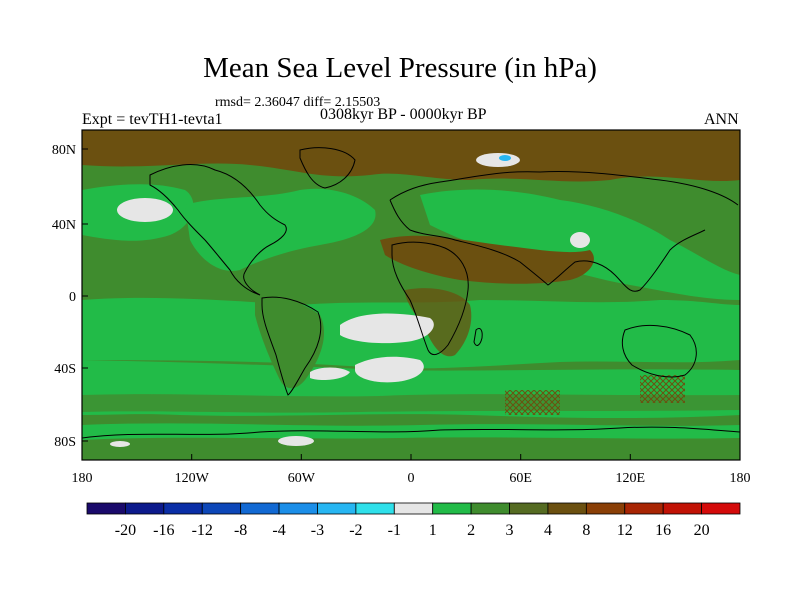  What do you see at coordinates (548, 530) in the screenshot?
I see `colorbar-label: 4` at bounding box center [548, 530].